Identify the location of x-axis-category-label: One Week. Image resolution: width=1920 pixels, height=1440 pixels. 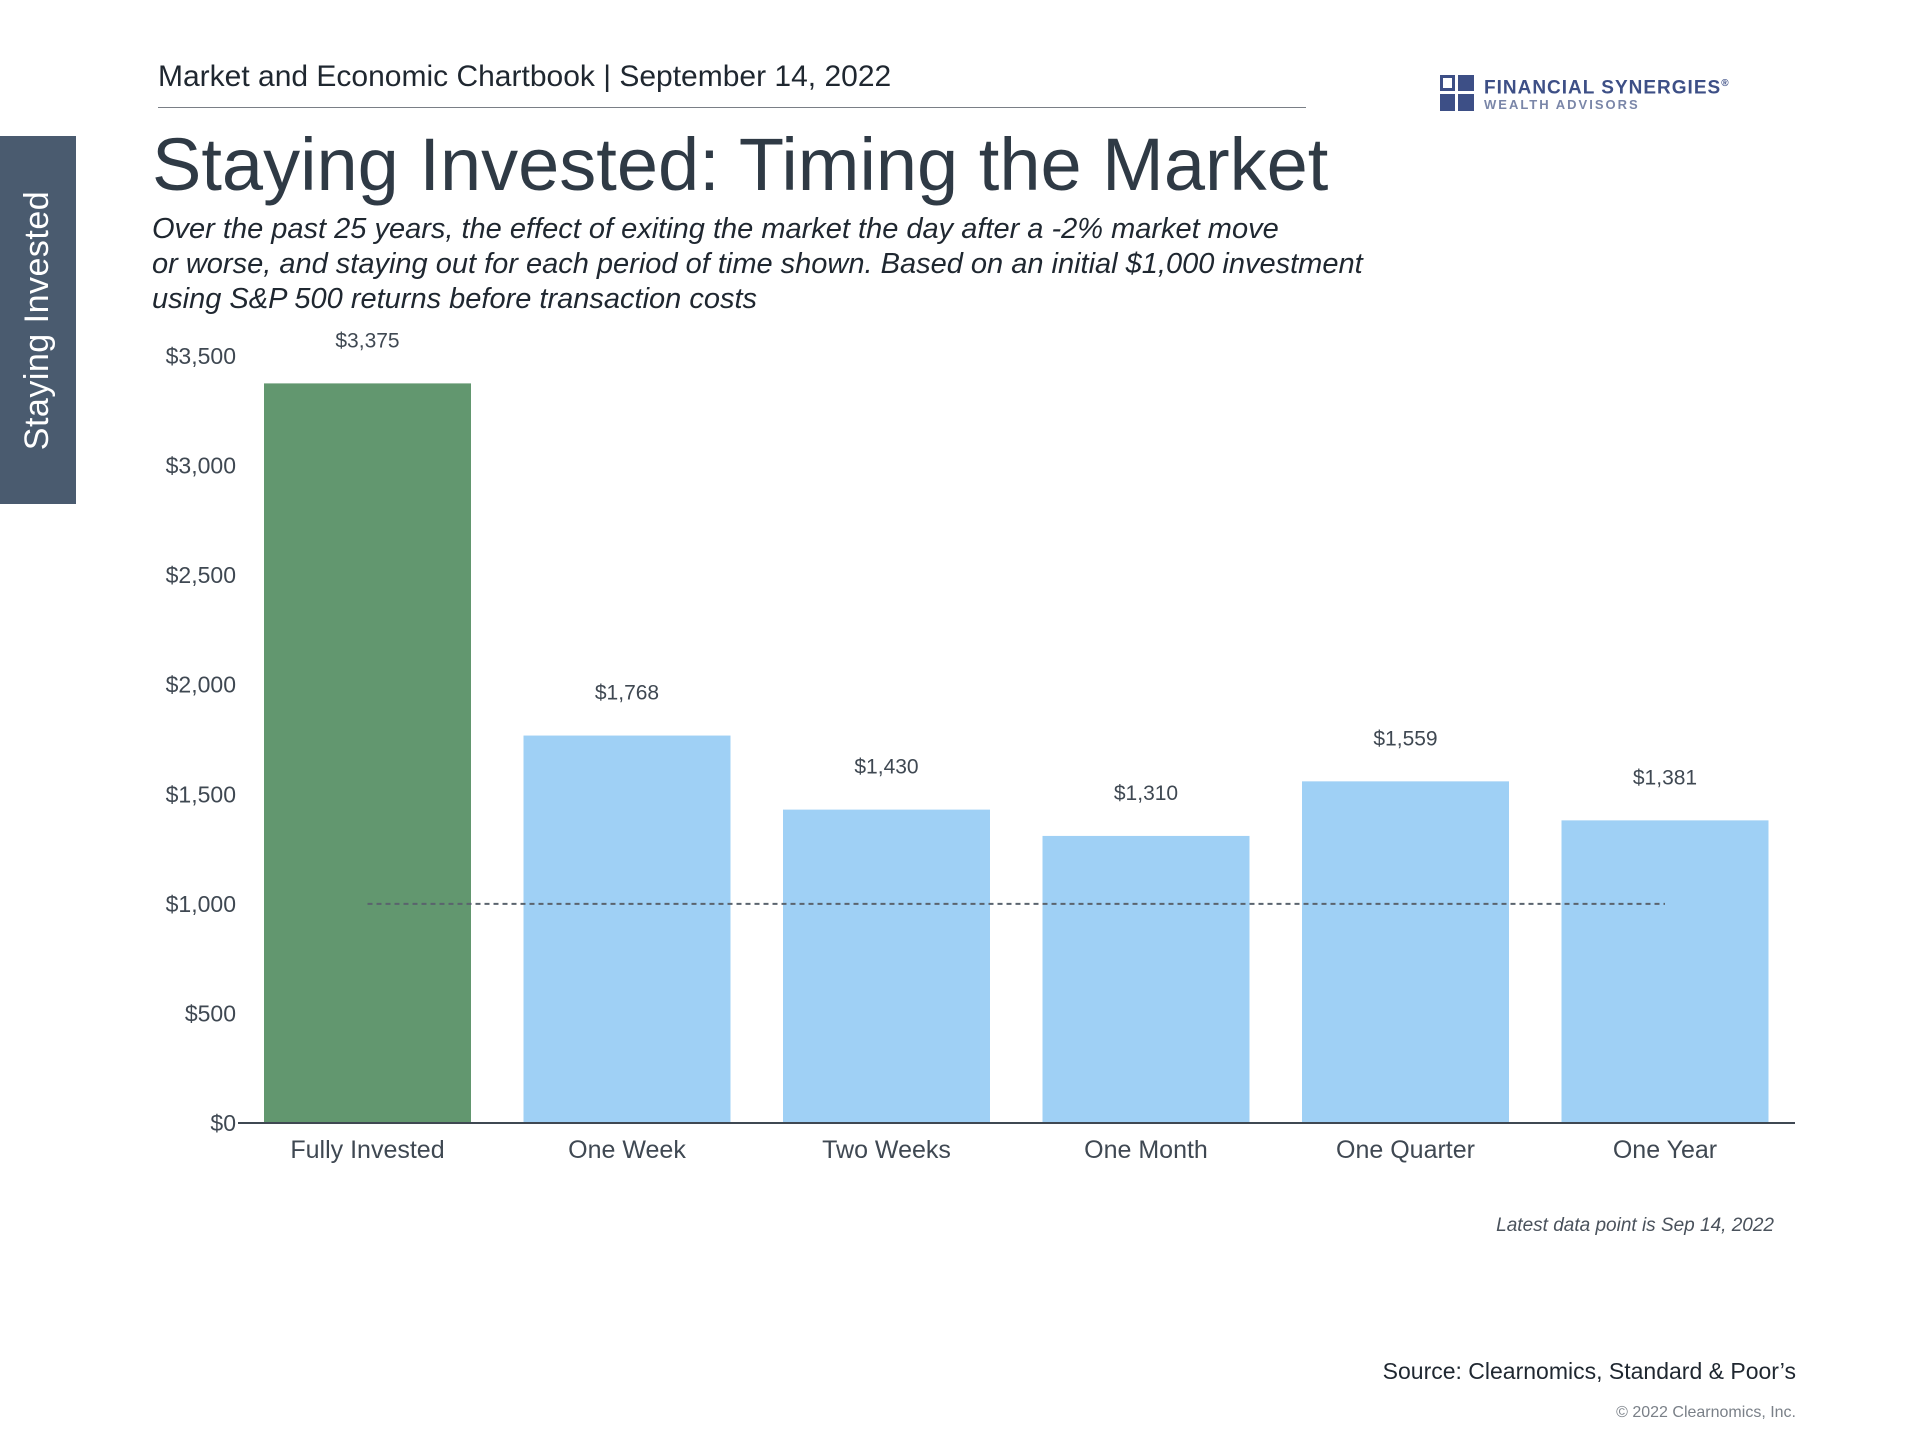
(627, 1150).